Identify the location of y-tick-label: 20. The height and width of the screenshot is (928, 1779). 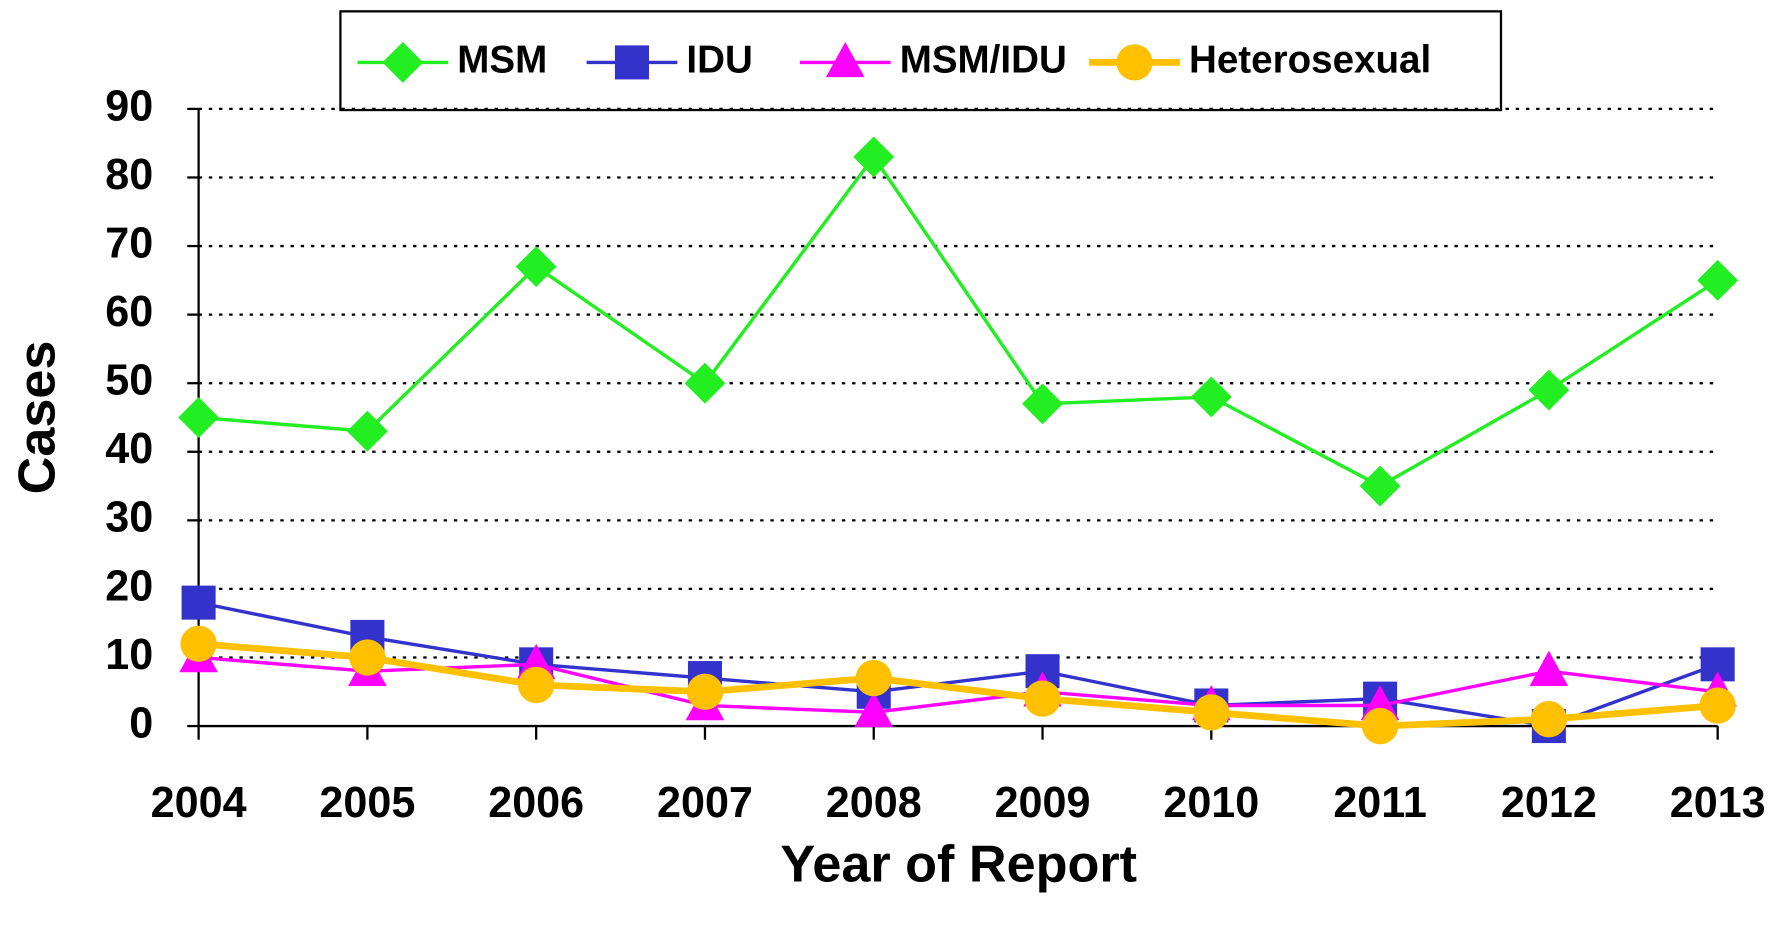
(129, 586).